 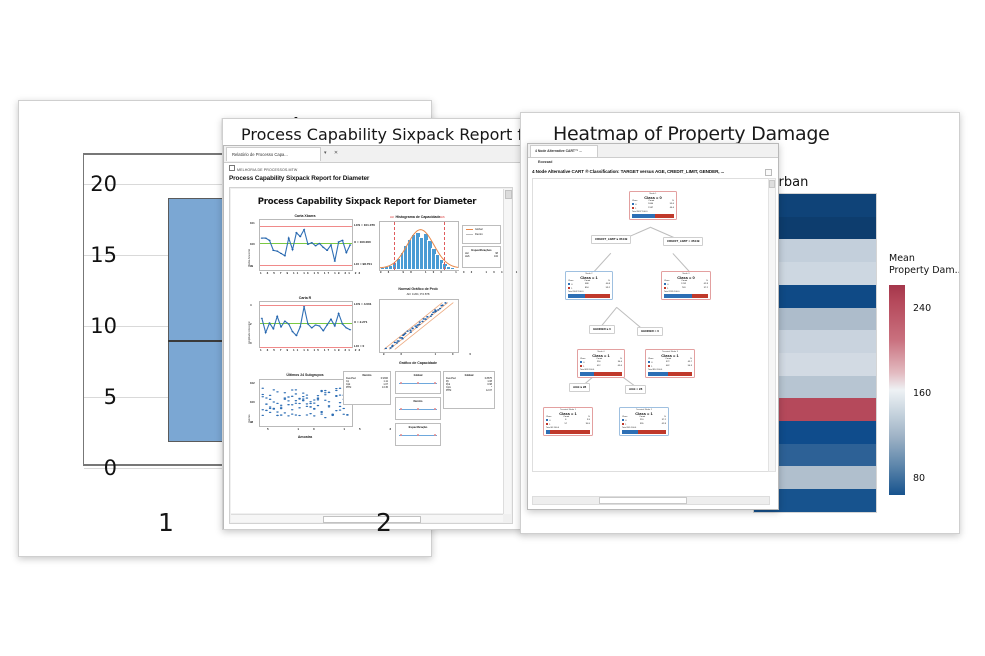 I want to click on spec-limit-line, so click(x=444, y=246).